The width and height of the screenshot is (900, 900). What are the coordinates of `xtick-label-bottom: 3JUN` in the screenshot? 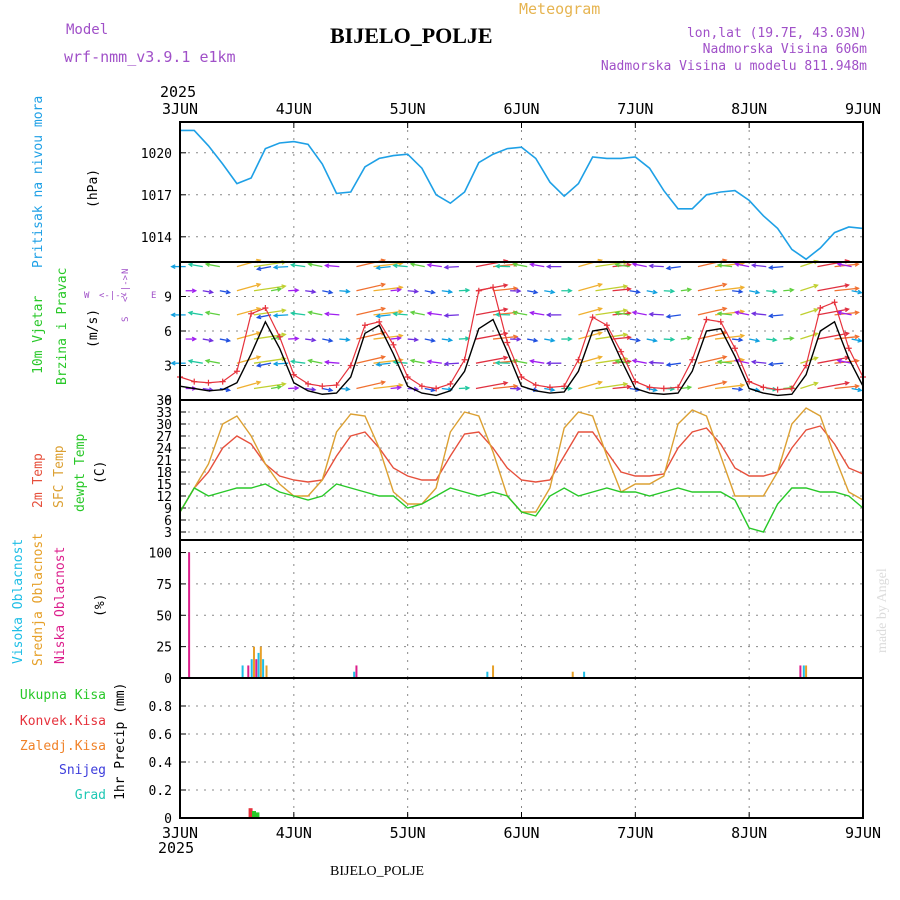 It's located at (180, 833).